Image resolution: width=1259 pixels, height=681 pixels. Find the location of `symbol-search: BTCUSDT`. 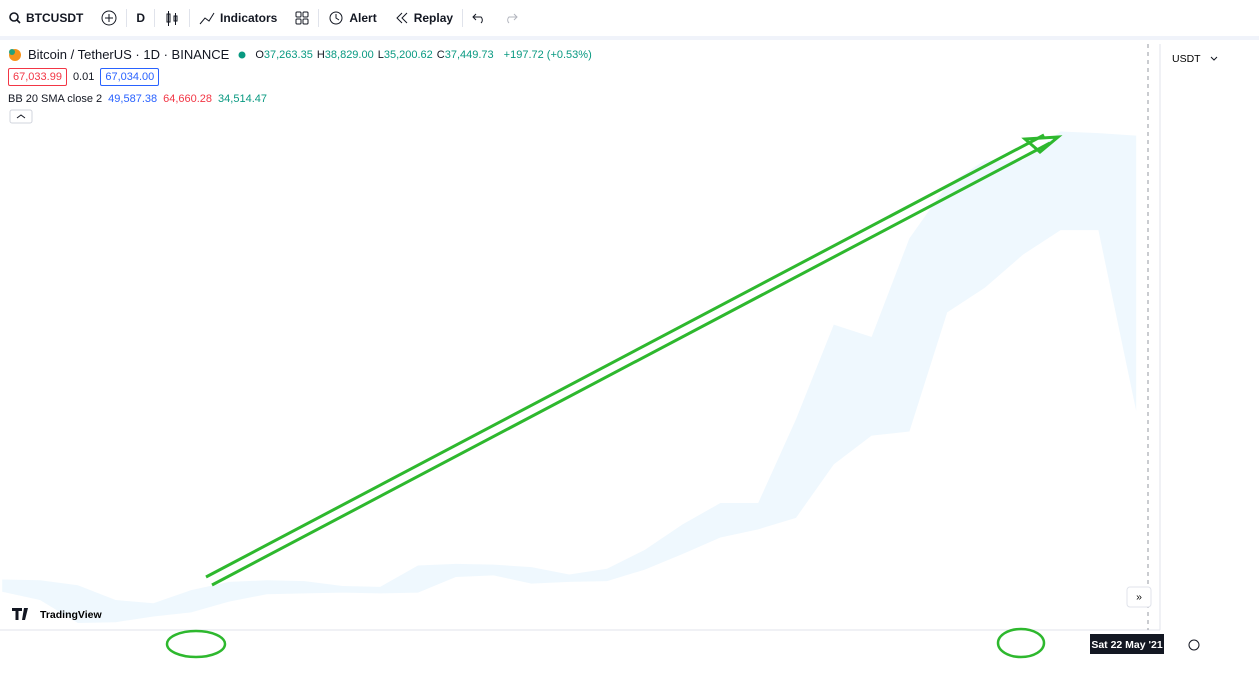

symbol-search: BTCUSDT is located at coordinates (46, 18).